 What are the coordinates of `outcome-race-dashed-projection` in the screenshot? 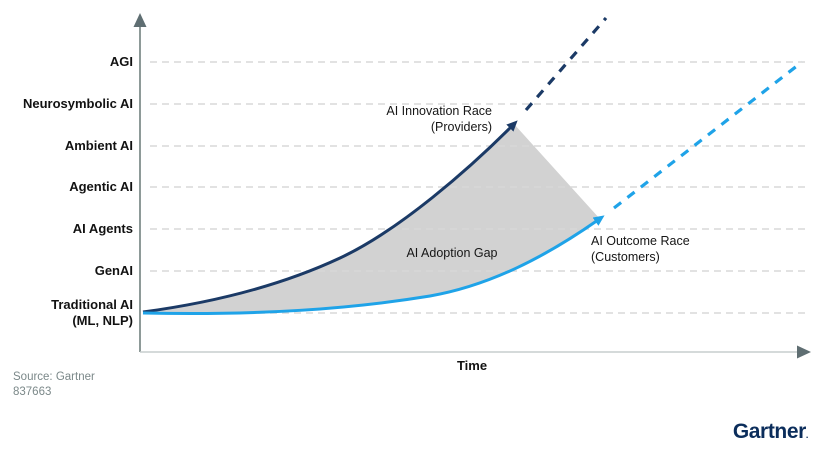 It's located at (708, 135).